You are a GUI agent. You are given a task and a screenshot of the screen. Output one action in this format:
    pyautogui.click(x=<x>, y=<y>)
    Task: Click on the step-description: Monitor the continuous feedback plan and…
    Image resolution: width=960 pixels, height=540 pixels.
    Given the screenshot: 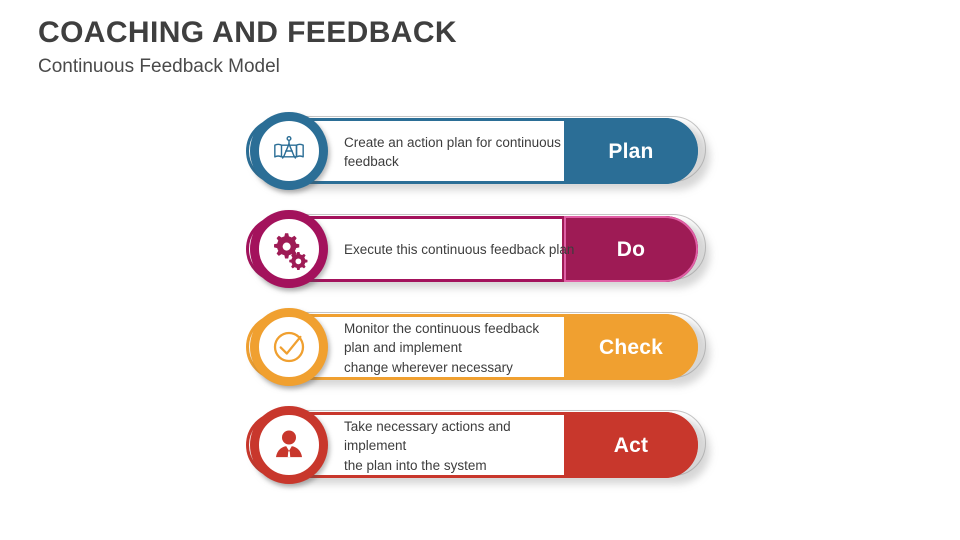 What is the action you would take?
    pyautogui.click(x=442, y=348)
    